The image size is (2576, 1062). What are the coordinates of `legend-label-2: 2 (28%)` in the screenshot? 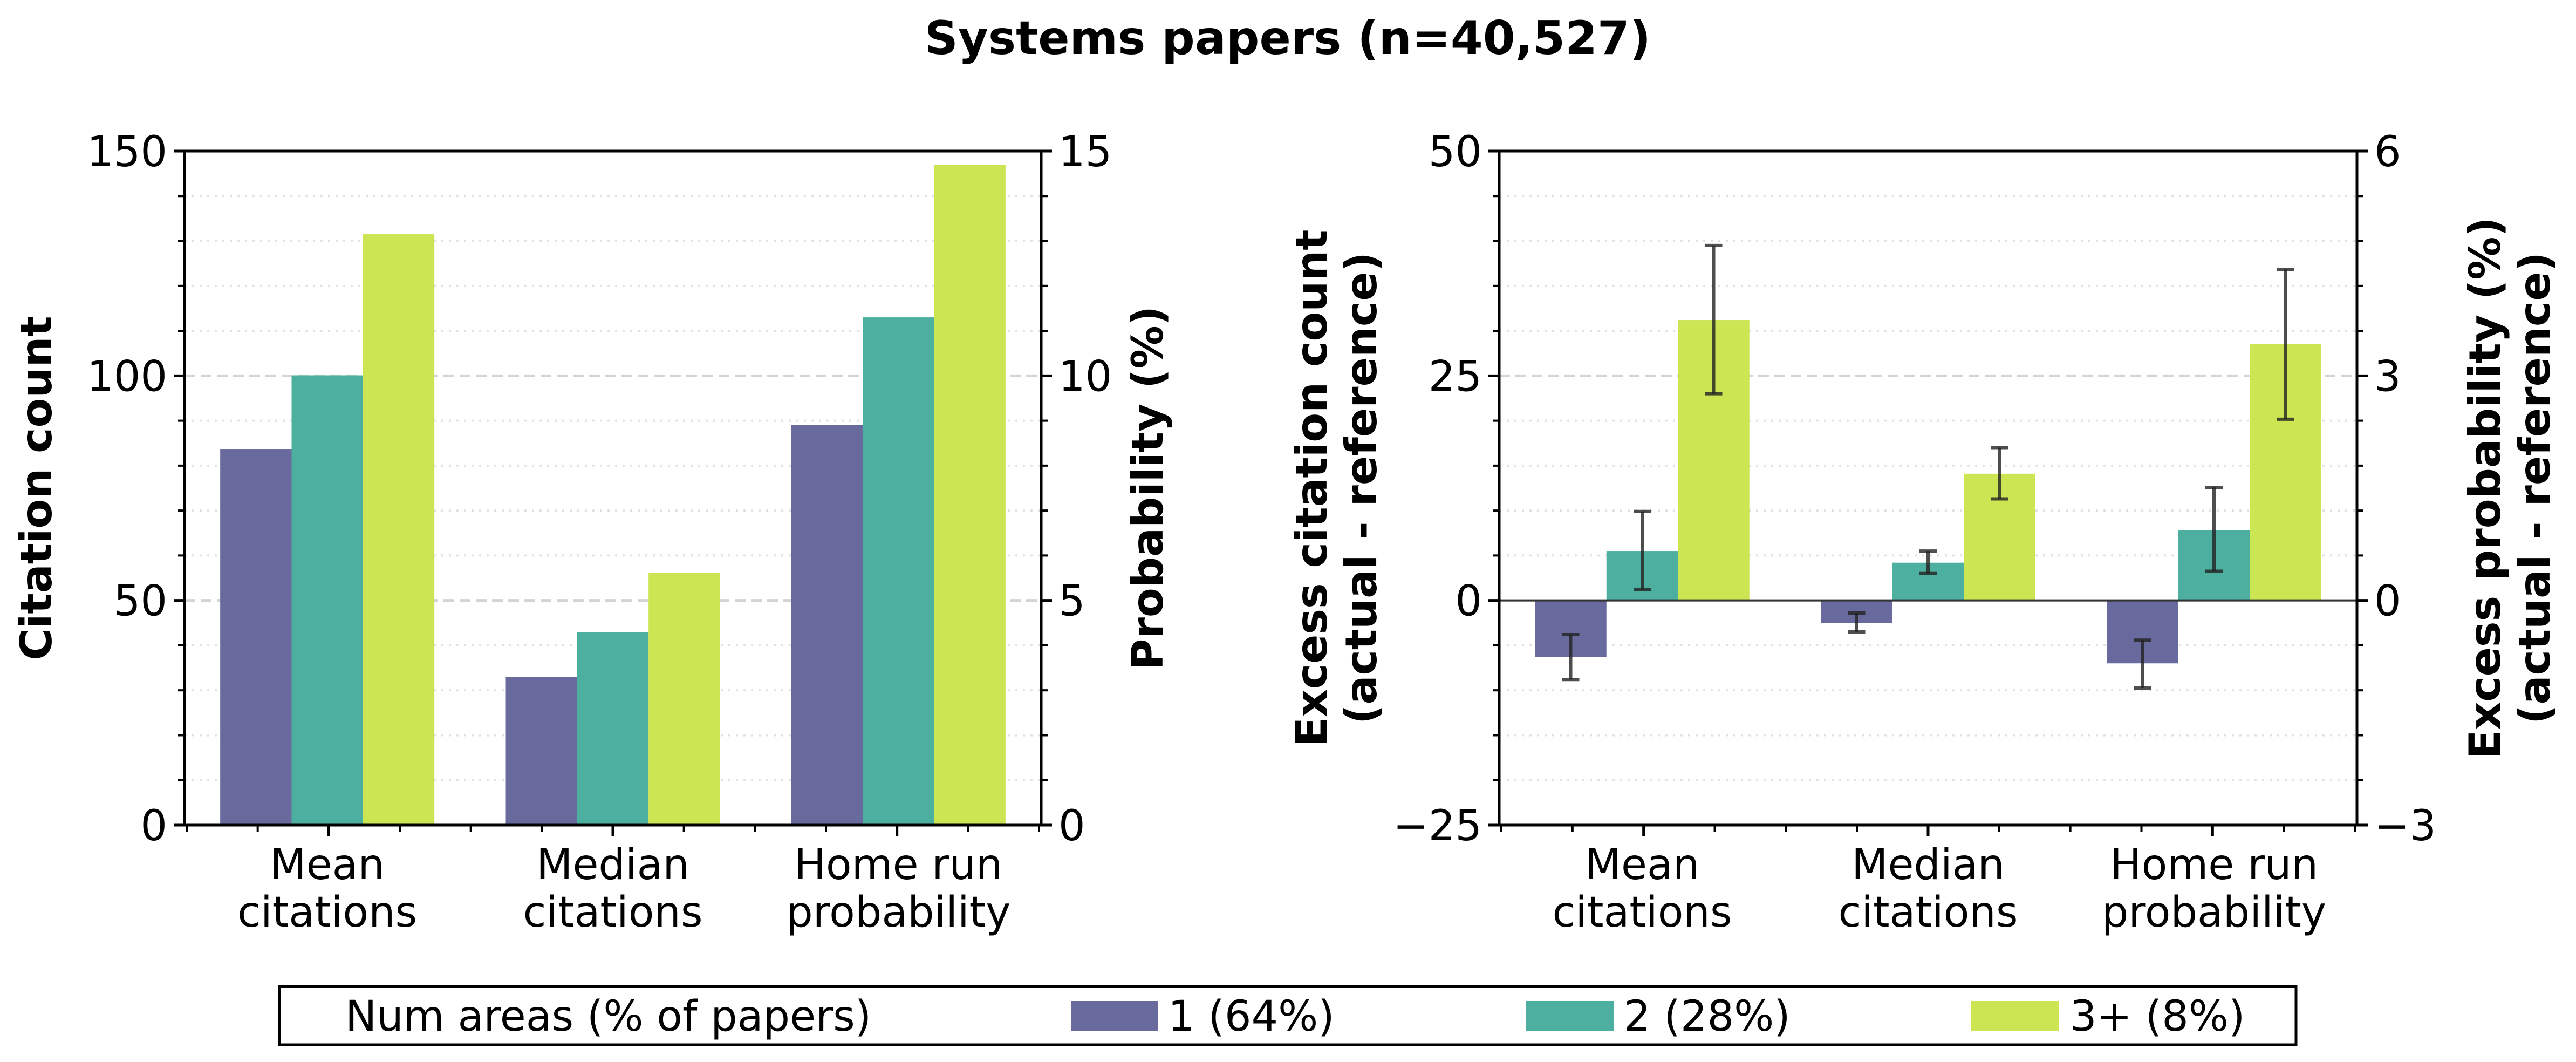 It's located at (1707, 1017).